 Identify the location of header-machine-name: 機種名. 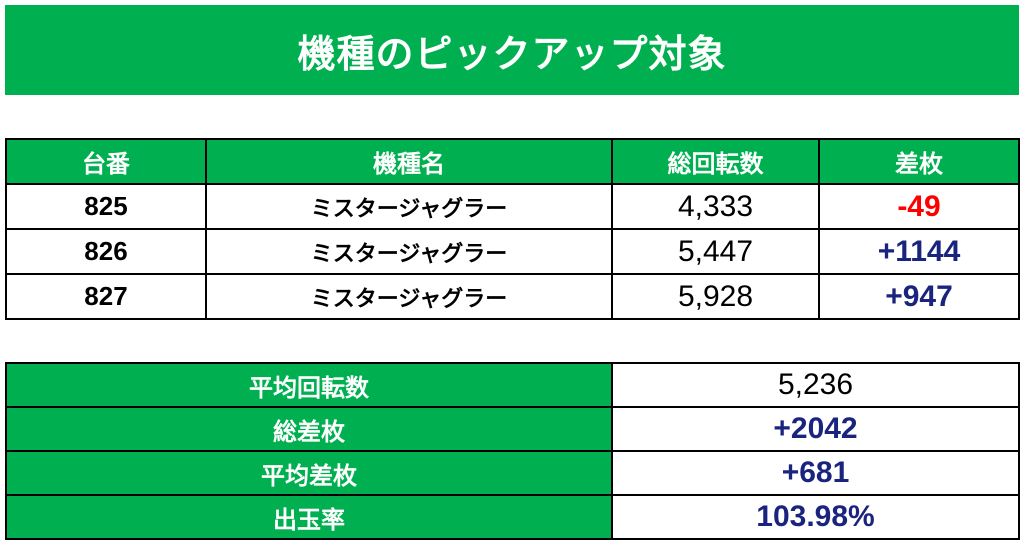
(409, 161).